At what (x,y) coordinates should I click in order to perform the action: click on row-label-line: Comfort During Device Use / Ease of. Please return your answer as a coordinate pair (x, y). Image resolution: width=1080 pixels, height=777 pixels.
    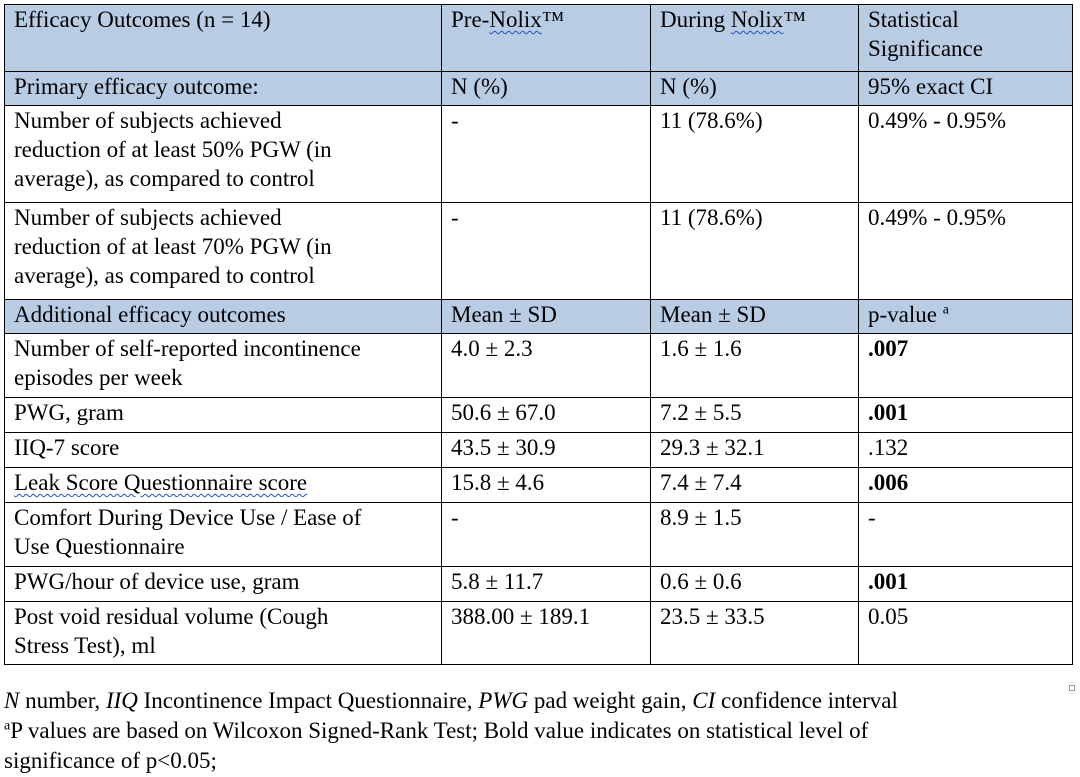
    Looking at the image, I should click on (188, 517).